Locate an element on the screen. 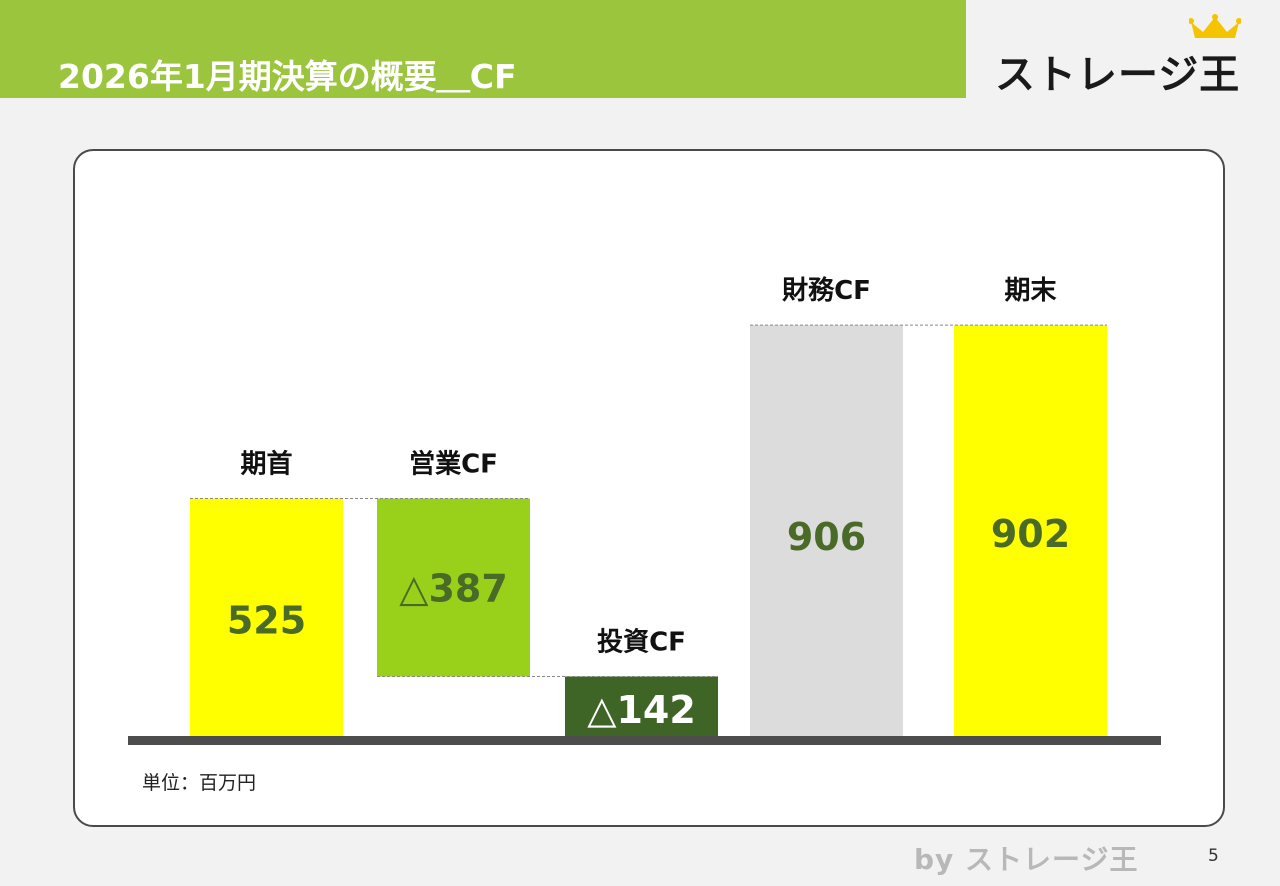 This screenshot has height=886, width=1280. value-label-4: 902 is located at coordinates (1030, 534).